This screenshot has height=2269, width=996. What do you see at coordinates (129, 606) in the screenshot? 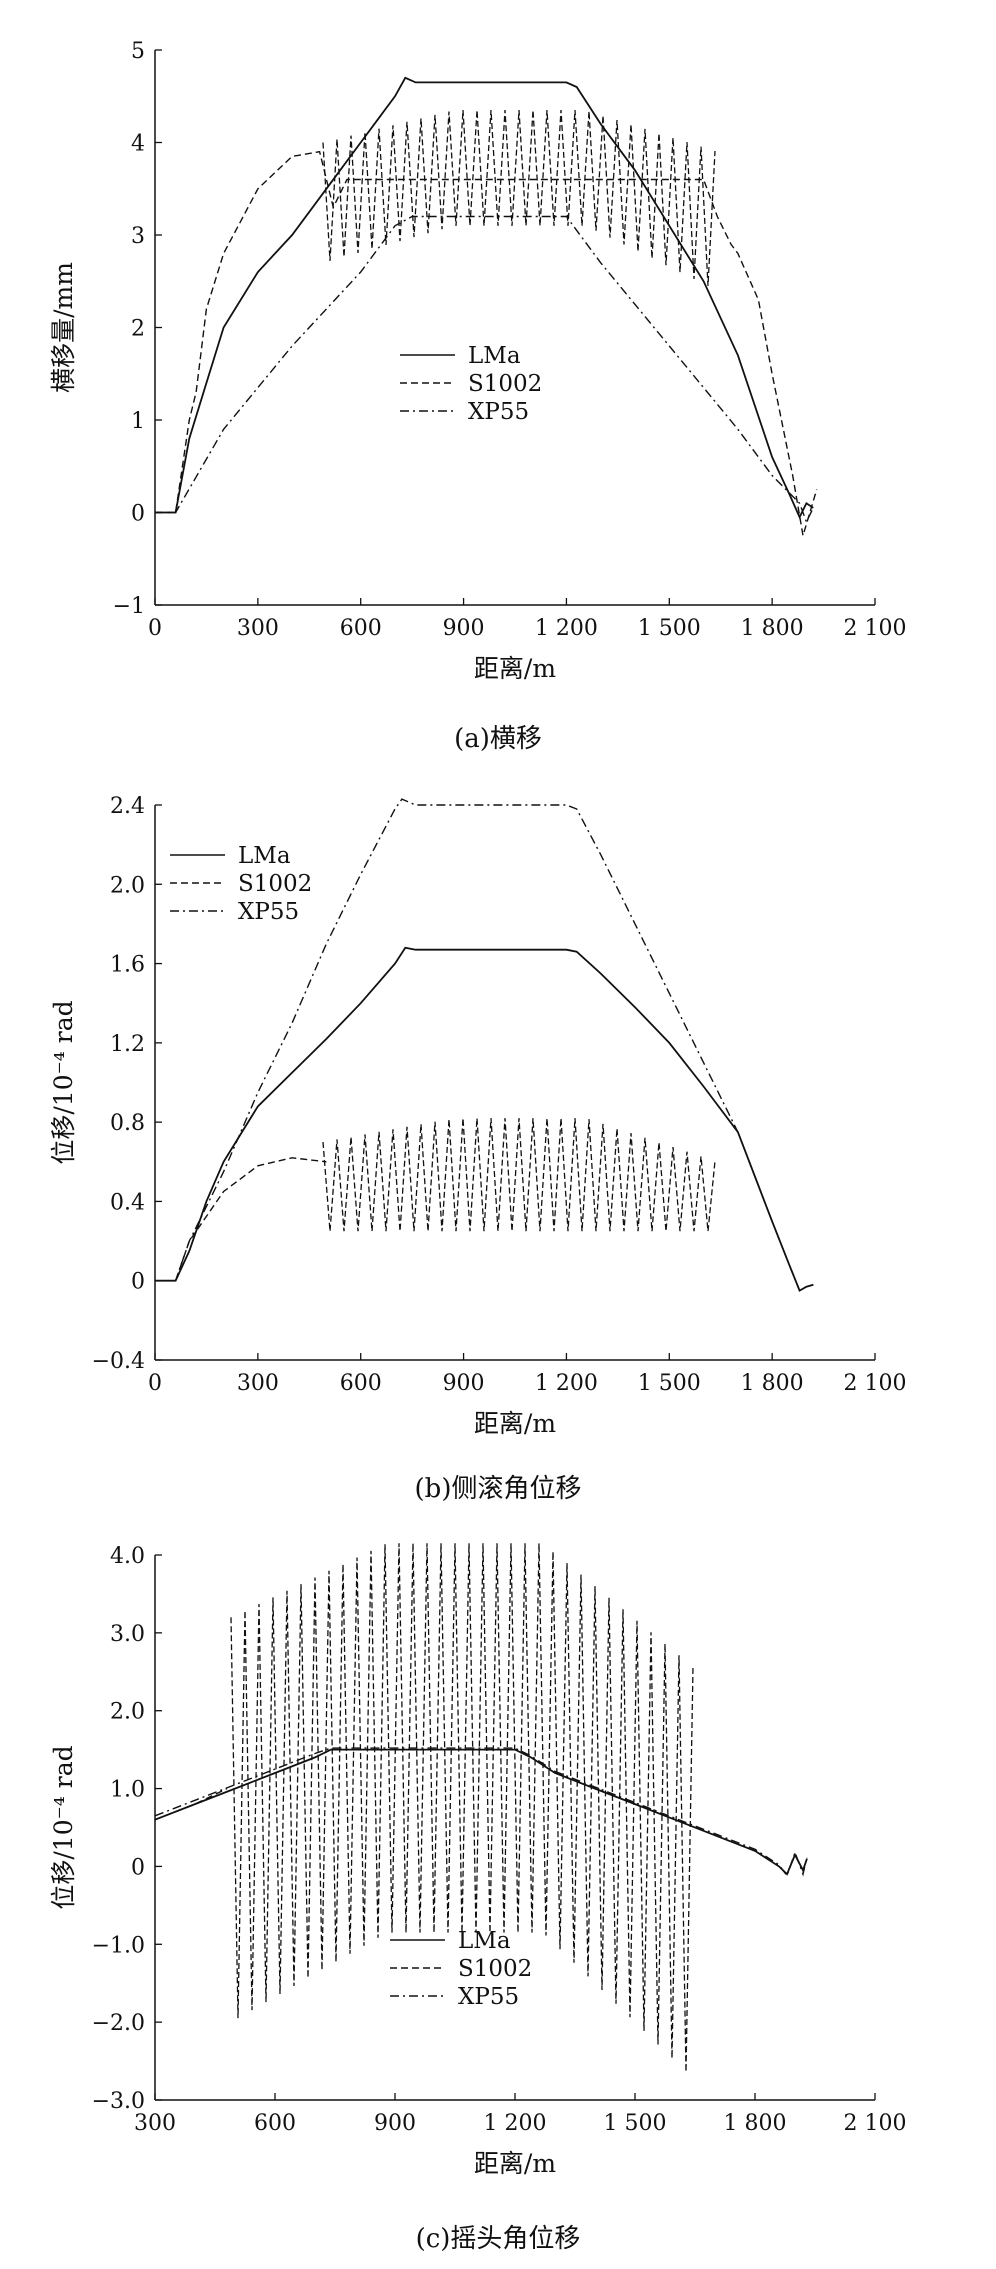
I see `y-tick-label: −1` at bounding box center [129, 606].